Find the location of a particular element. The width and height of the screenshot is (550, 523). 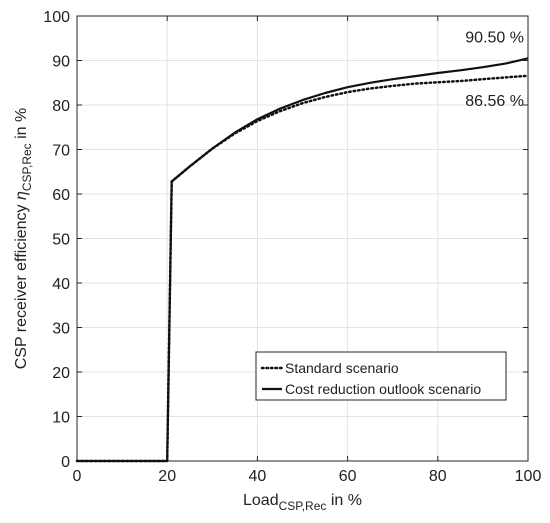

y-tick-label: 30 is located at coordinates (61, 329).